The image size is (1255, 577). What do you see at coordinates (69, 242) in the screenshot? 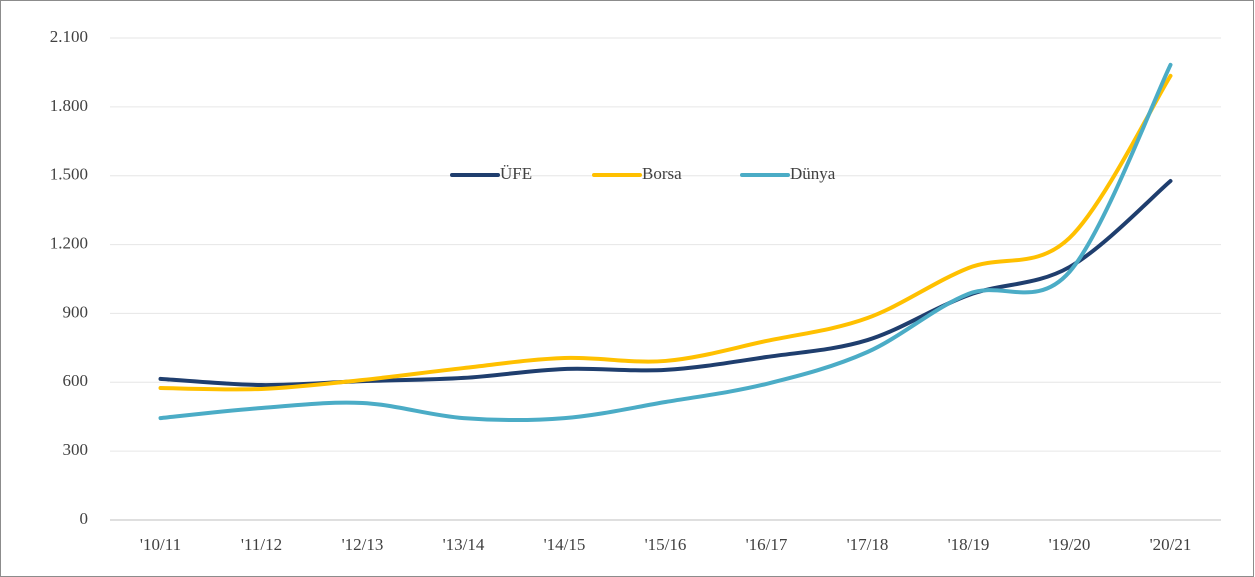
I see `y-tick-label: 1.200` at bounding box center [69, 242].